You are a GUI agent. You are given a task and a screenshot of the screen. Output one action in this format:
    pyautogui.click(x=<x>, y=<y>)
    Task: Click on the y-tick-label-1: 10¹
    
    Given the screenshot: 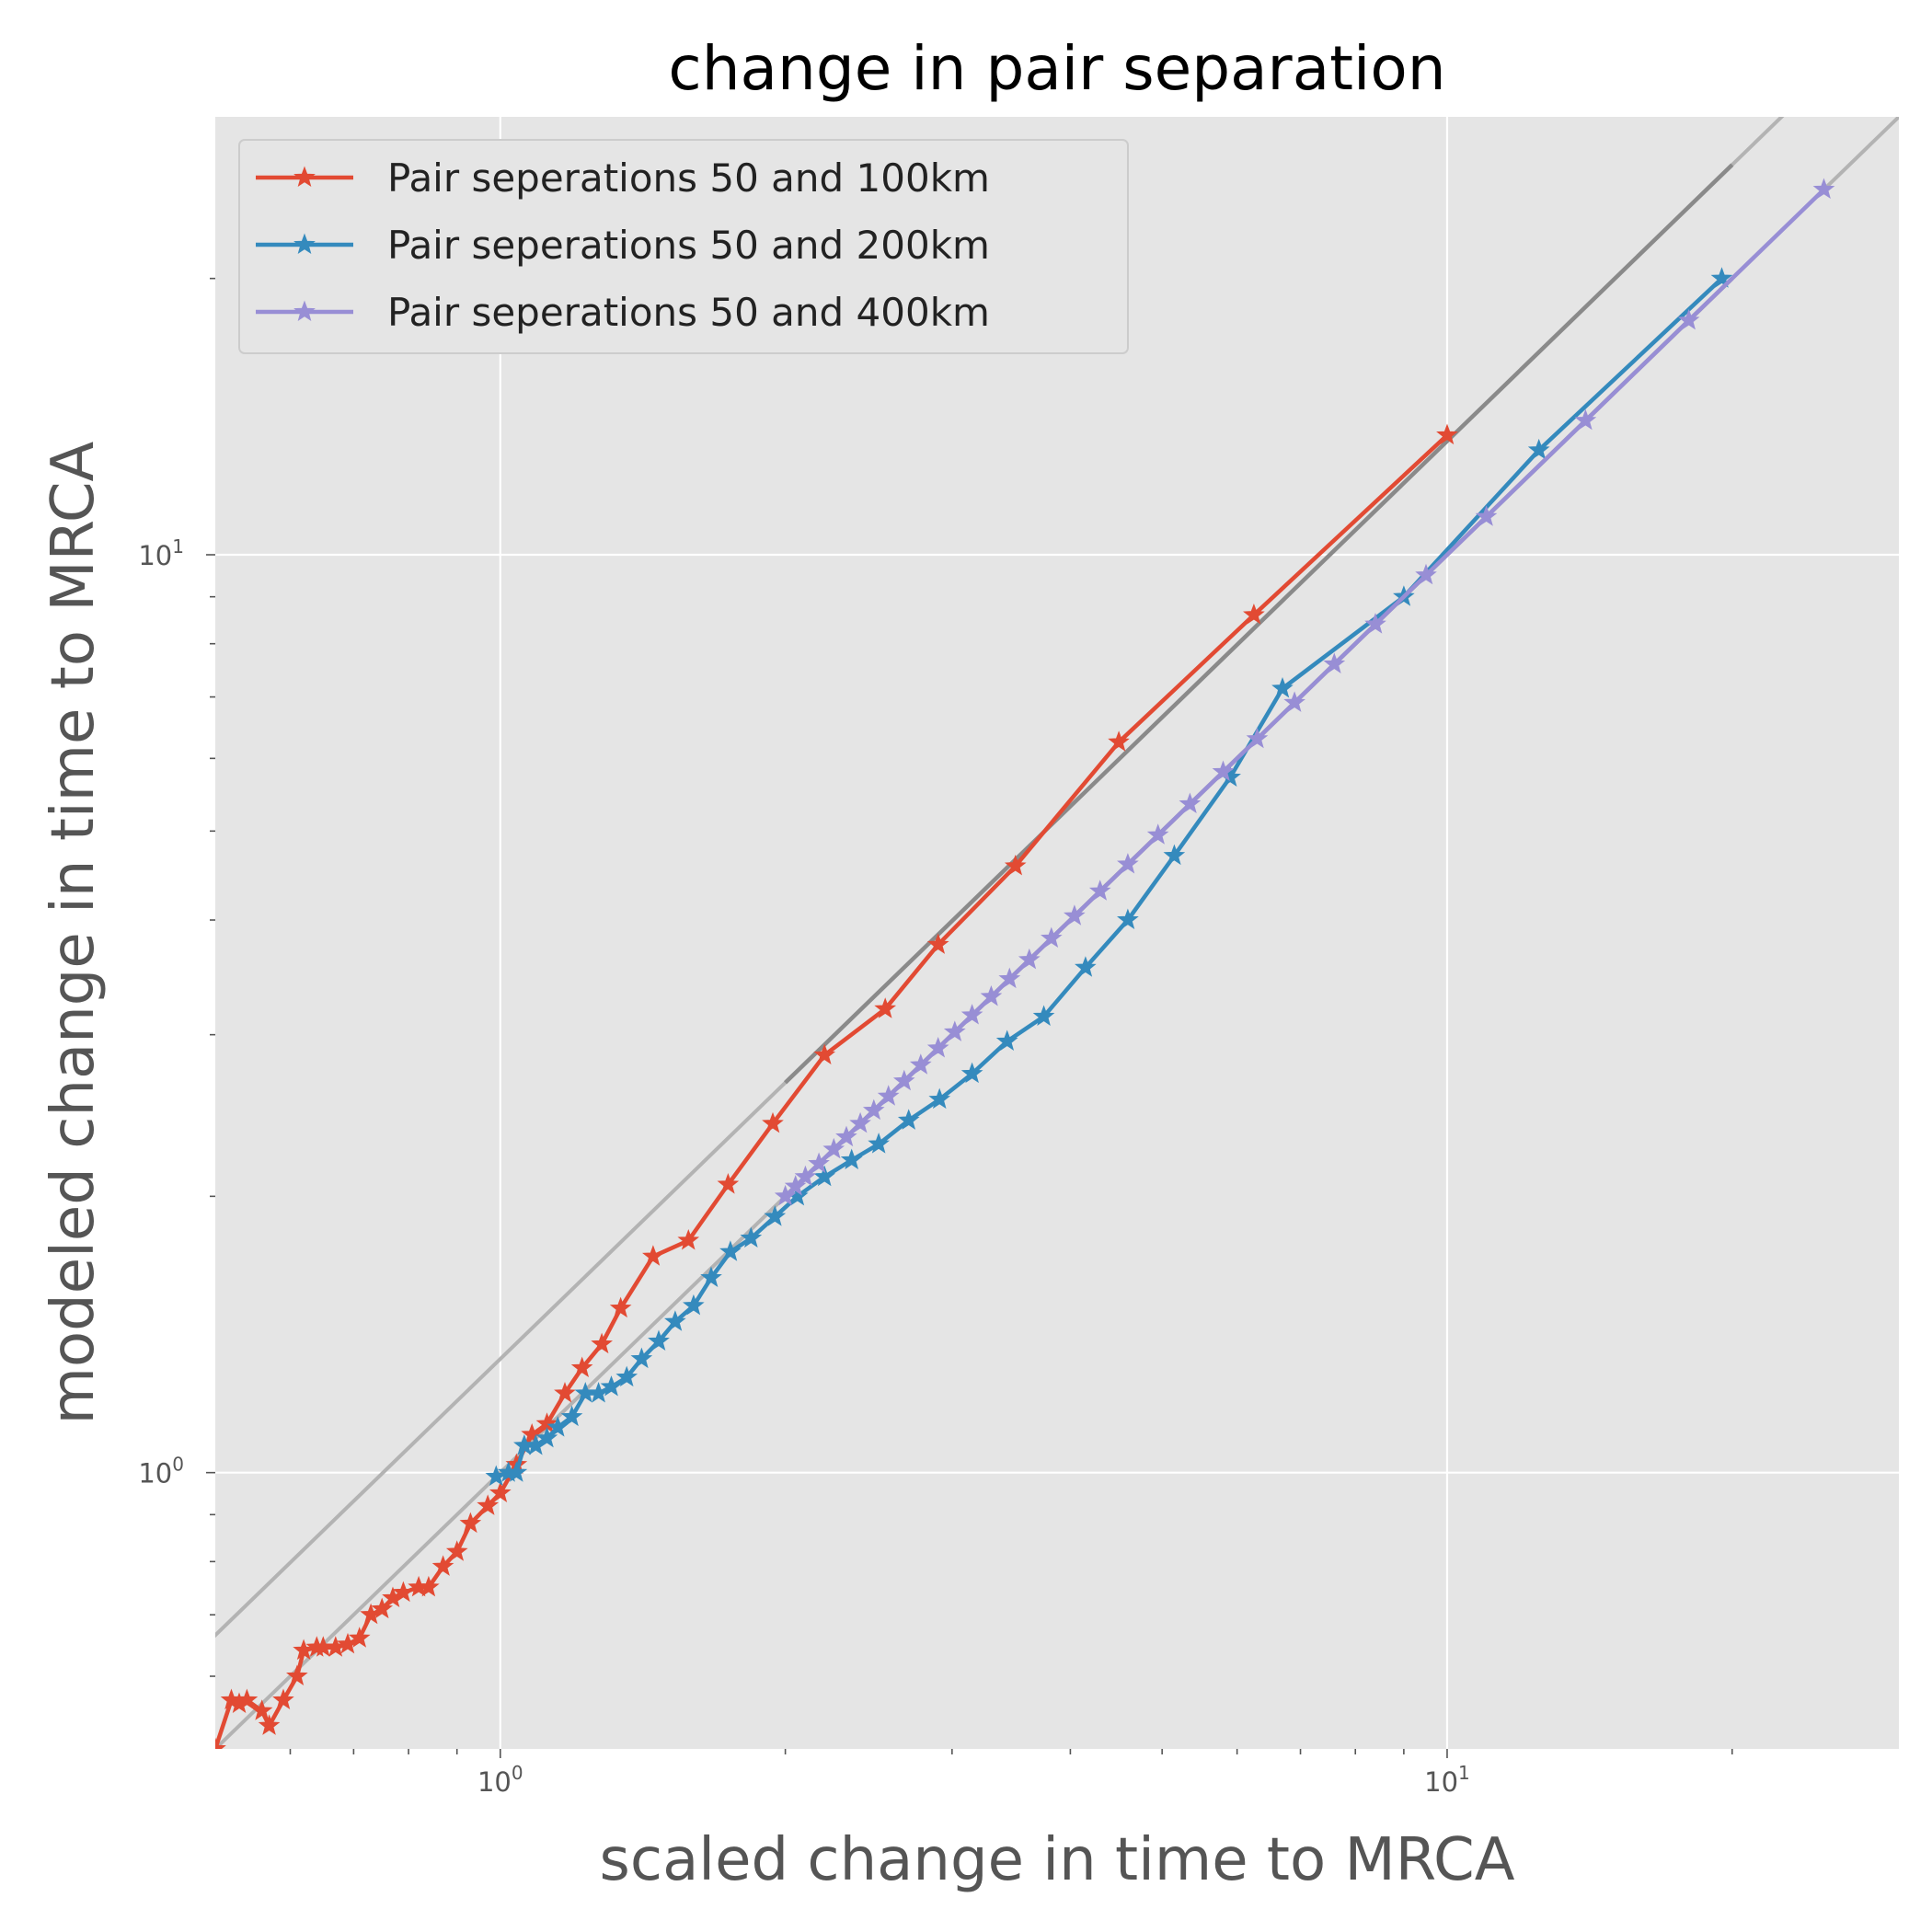 What is the action you would take?
    pyautogui.click(x=161, y=553)
    